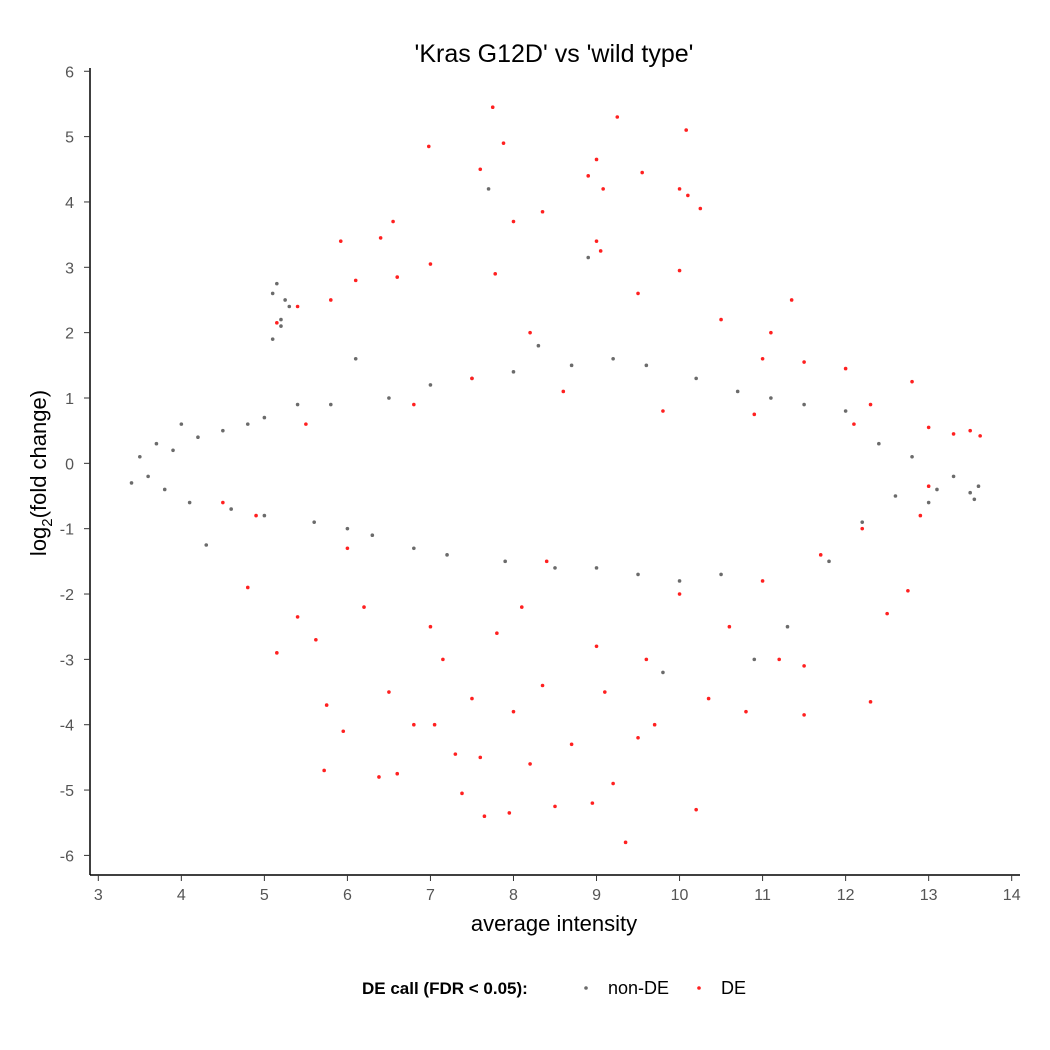  I want to click on x-tick-label: 6, so click(347, 895).